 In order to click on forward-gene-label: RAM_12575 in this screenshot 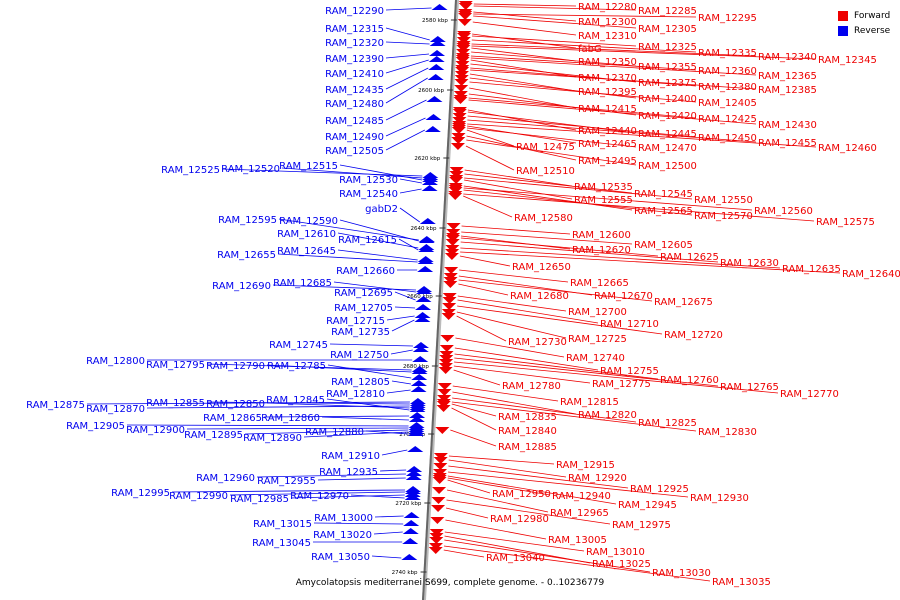, I will do `click(845, 222)`.